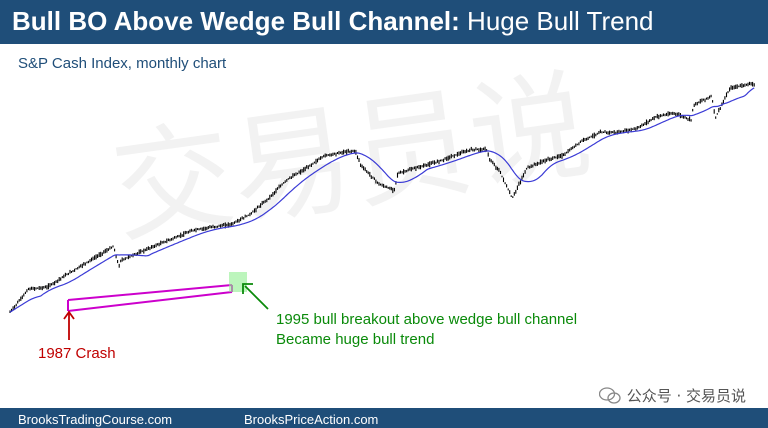 The image size is (768, 428). Describe the element at coordinates (686, 396) in the screenshot. I see `wechat-label: 公众号 · 交易员说` at that location.